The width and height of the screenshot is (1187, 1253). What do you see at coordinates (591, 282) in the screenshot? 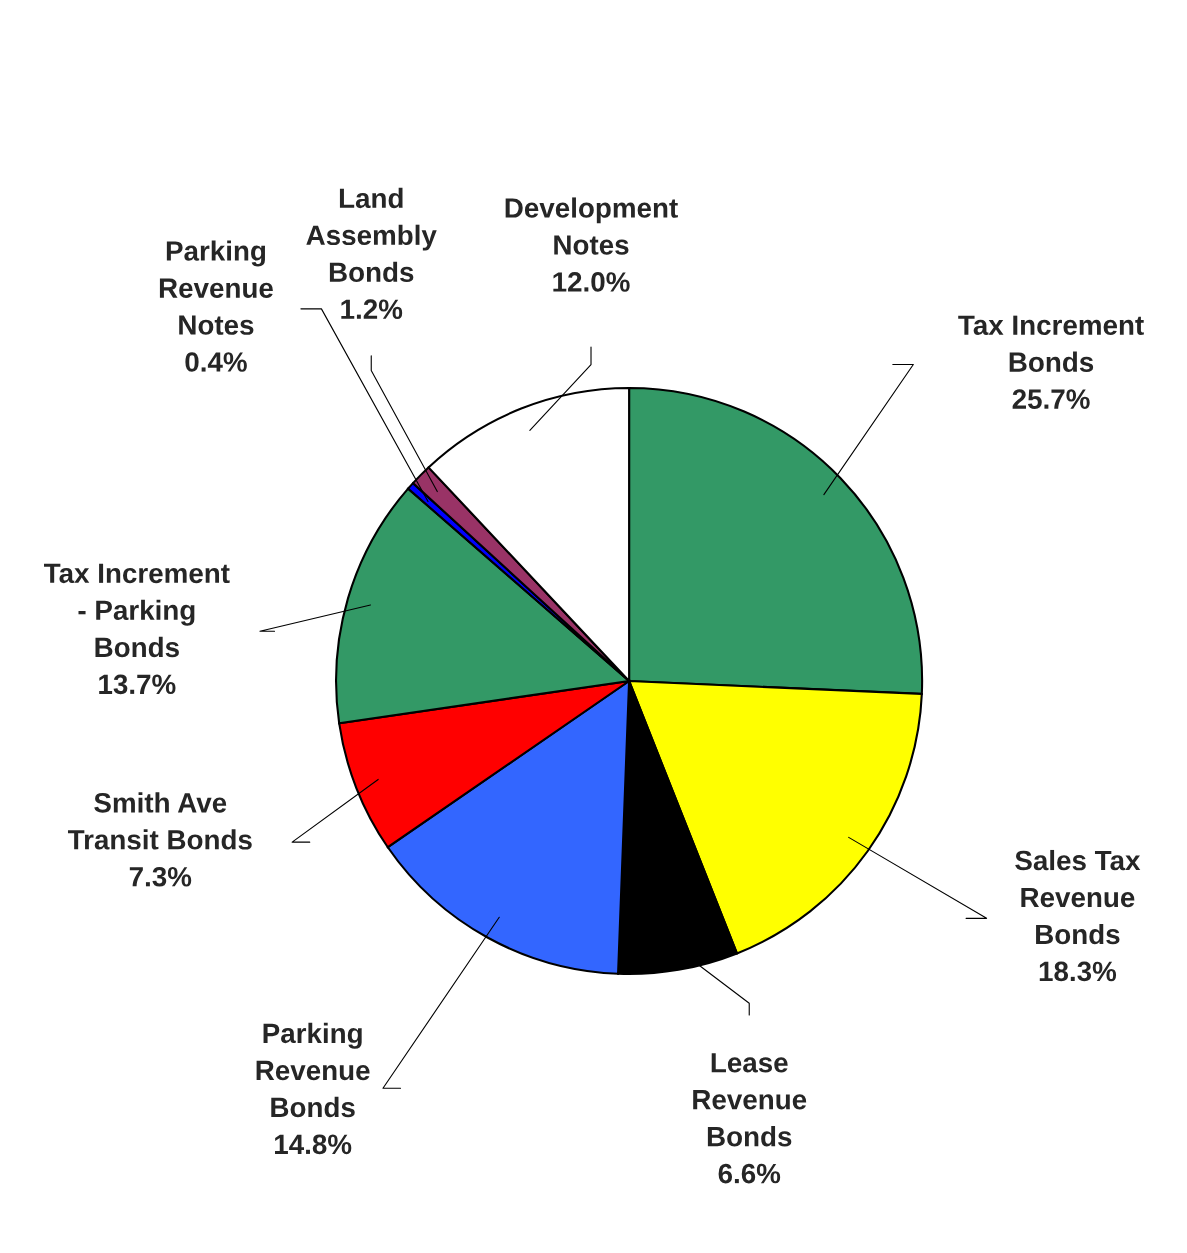
I see `data-label: 12.0%` at bounding box center [591, 282].